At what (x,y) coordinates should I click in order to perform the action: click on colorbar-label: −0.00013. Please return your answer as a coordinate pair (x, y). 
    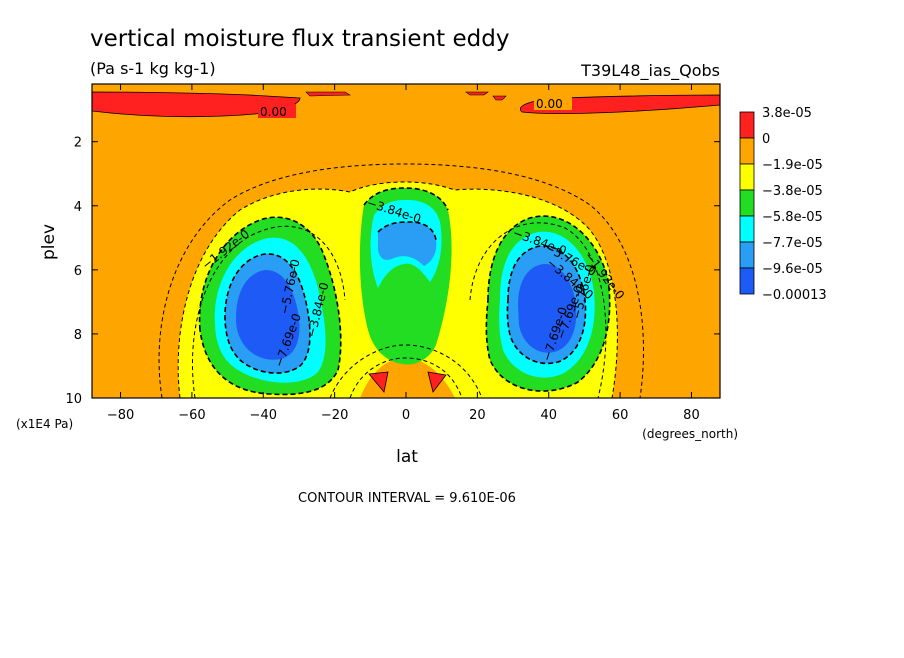
    Looking at the image, I should click on (794, 295).